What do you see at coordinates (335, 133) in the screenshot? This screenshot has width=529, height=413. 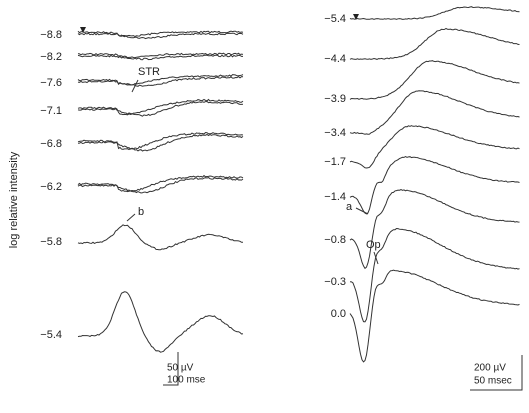 I see `intensity-label: −3.4` at bounding box center [335, 133].